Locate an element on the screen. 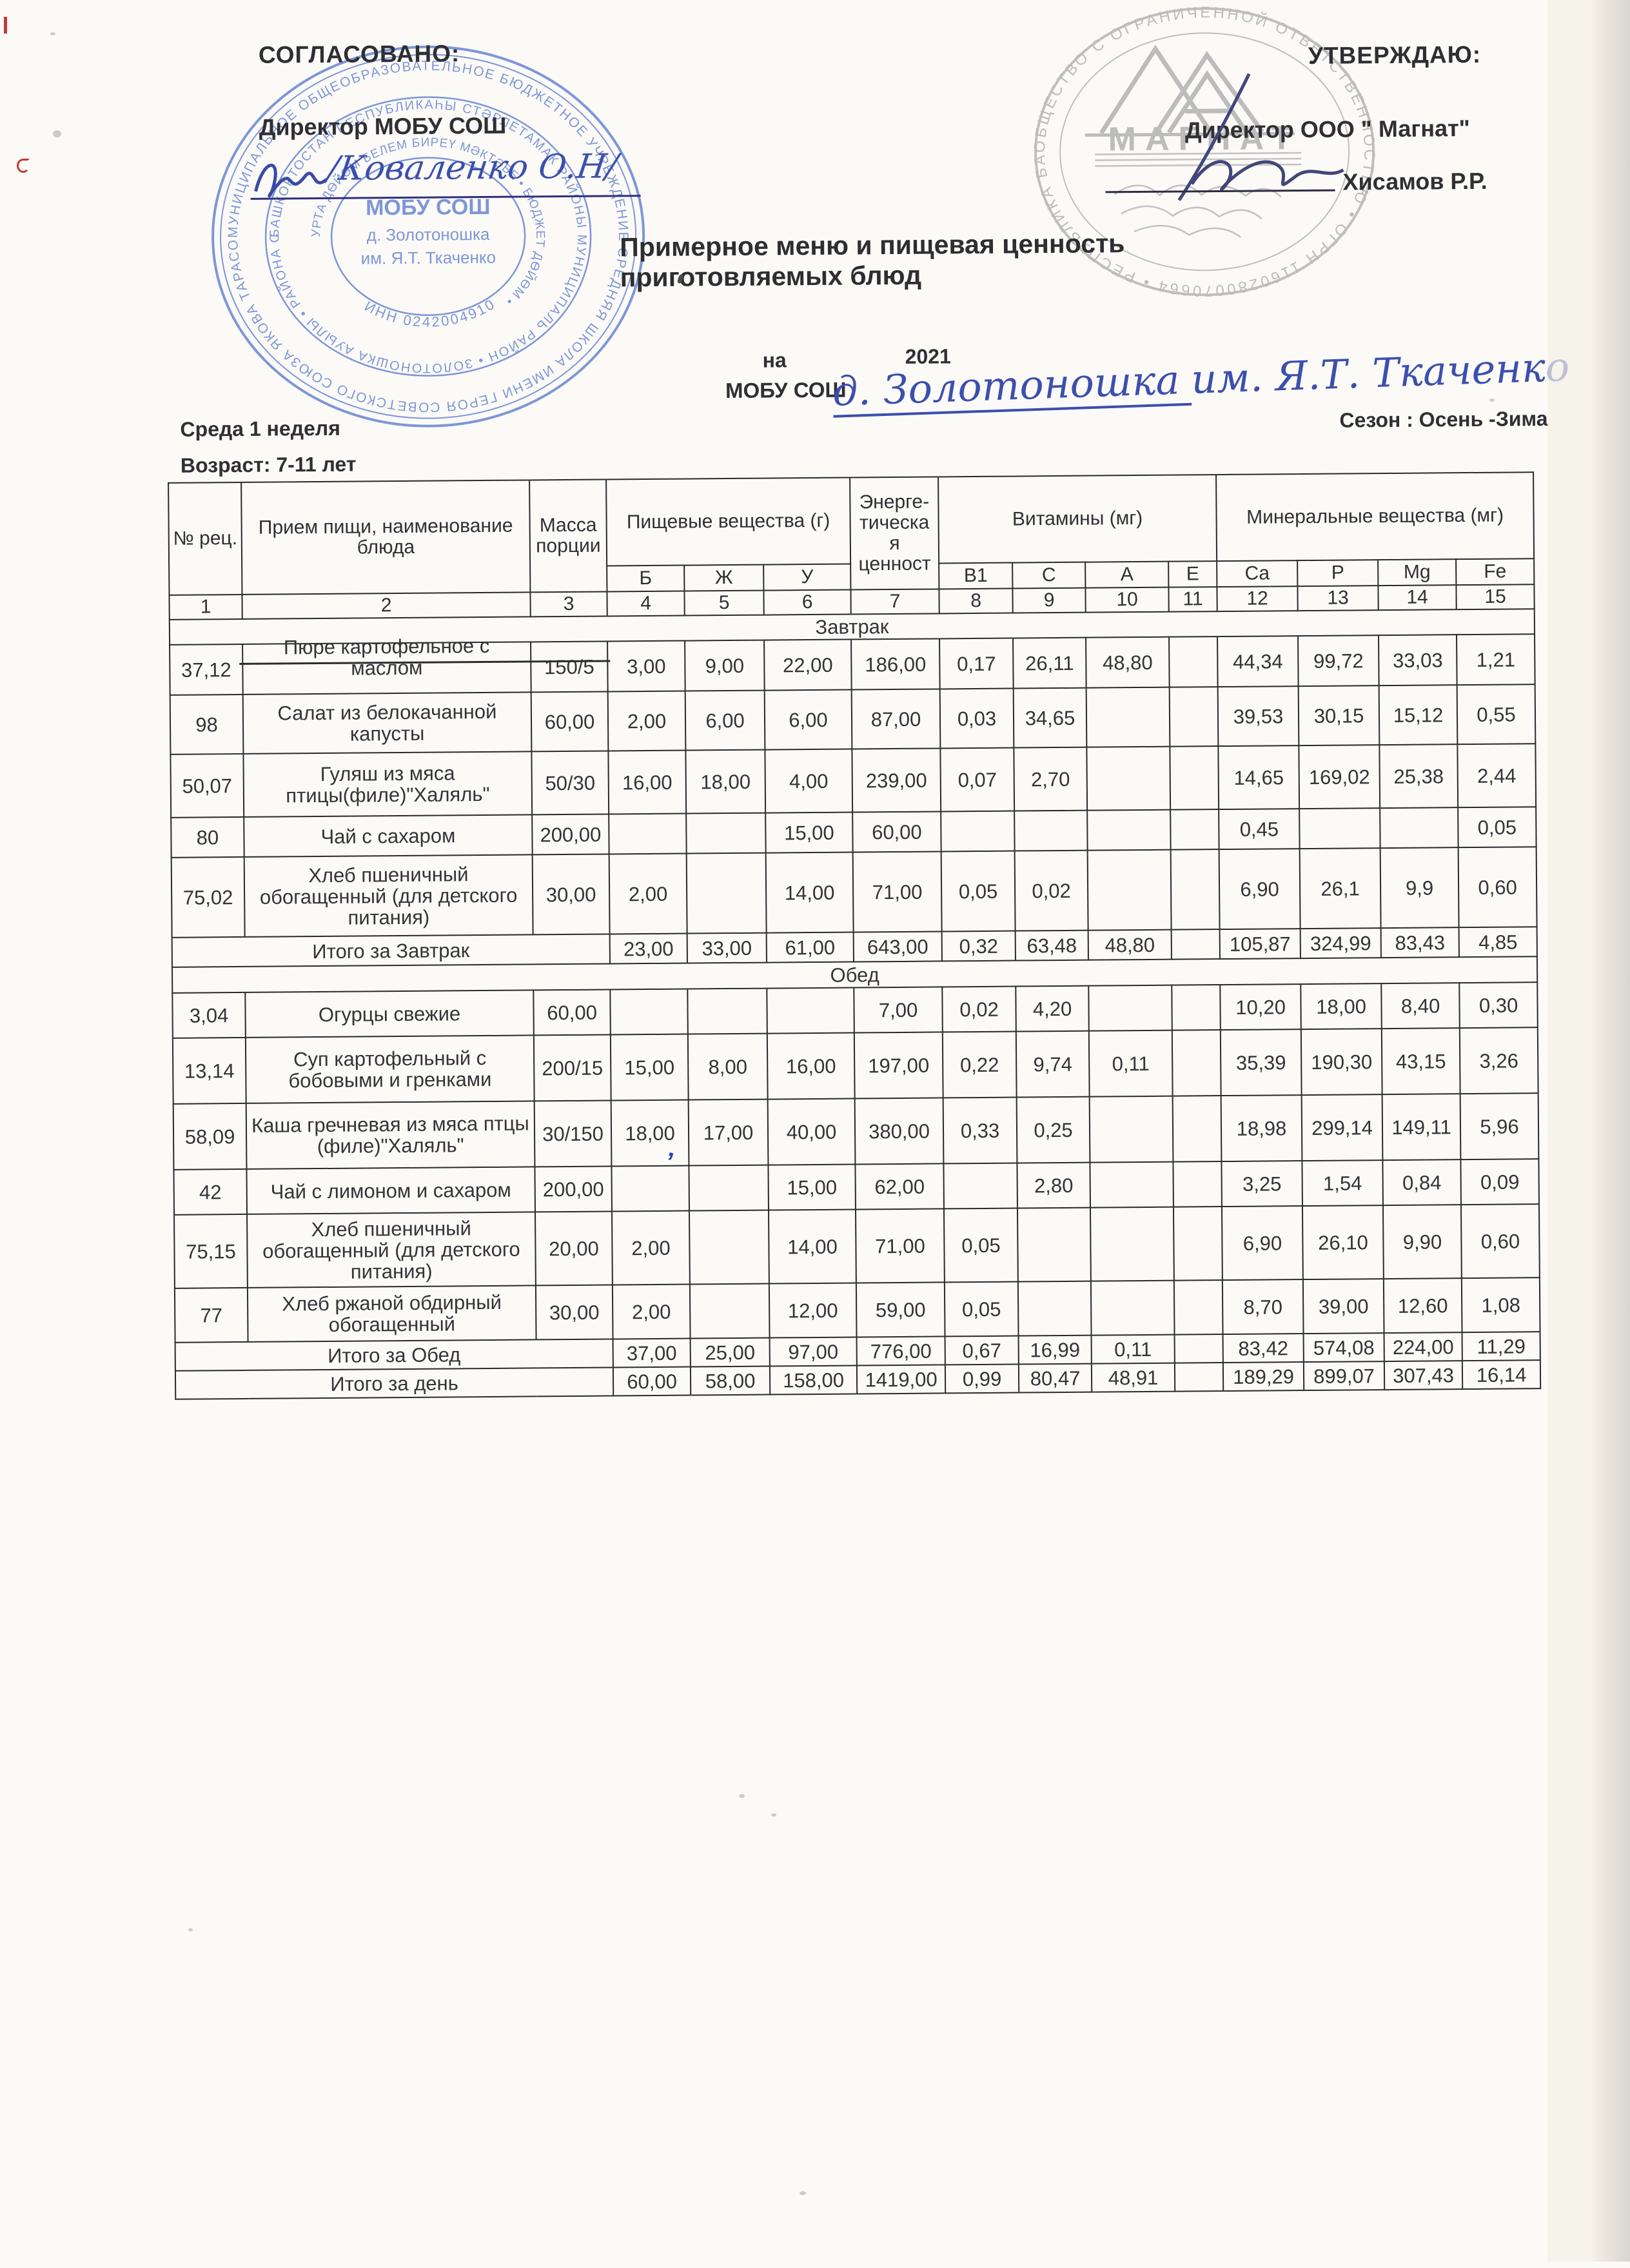  column-number: 15 is located at coordinates (1495, 597).